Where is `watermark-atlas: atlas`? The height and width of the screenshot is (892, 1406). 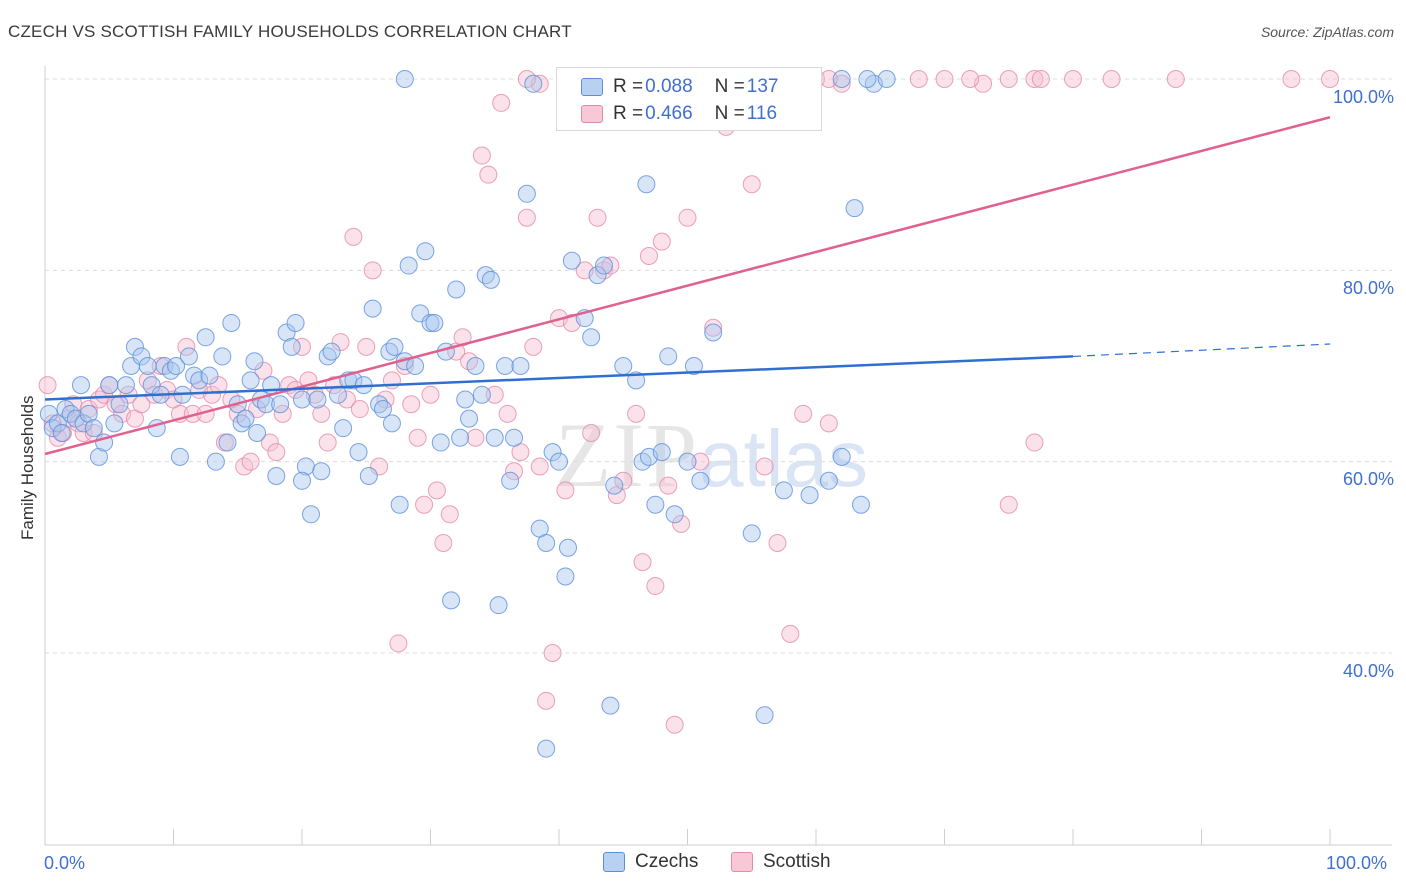 watermark-atlas: atlas is located at coordinates (783, 458).